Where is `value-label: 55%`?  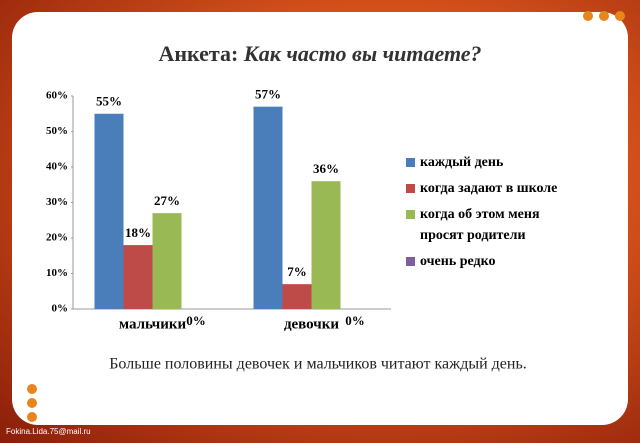
value-label: 55% is located at coordinates (109, 101).